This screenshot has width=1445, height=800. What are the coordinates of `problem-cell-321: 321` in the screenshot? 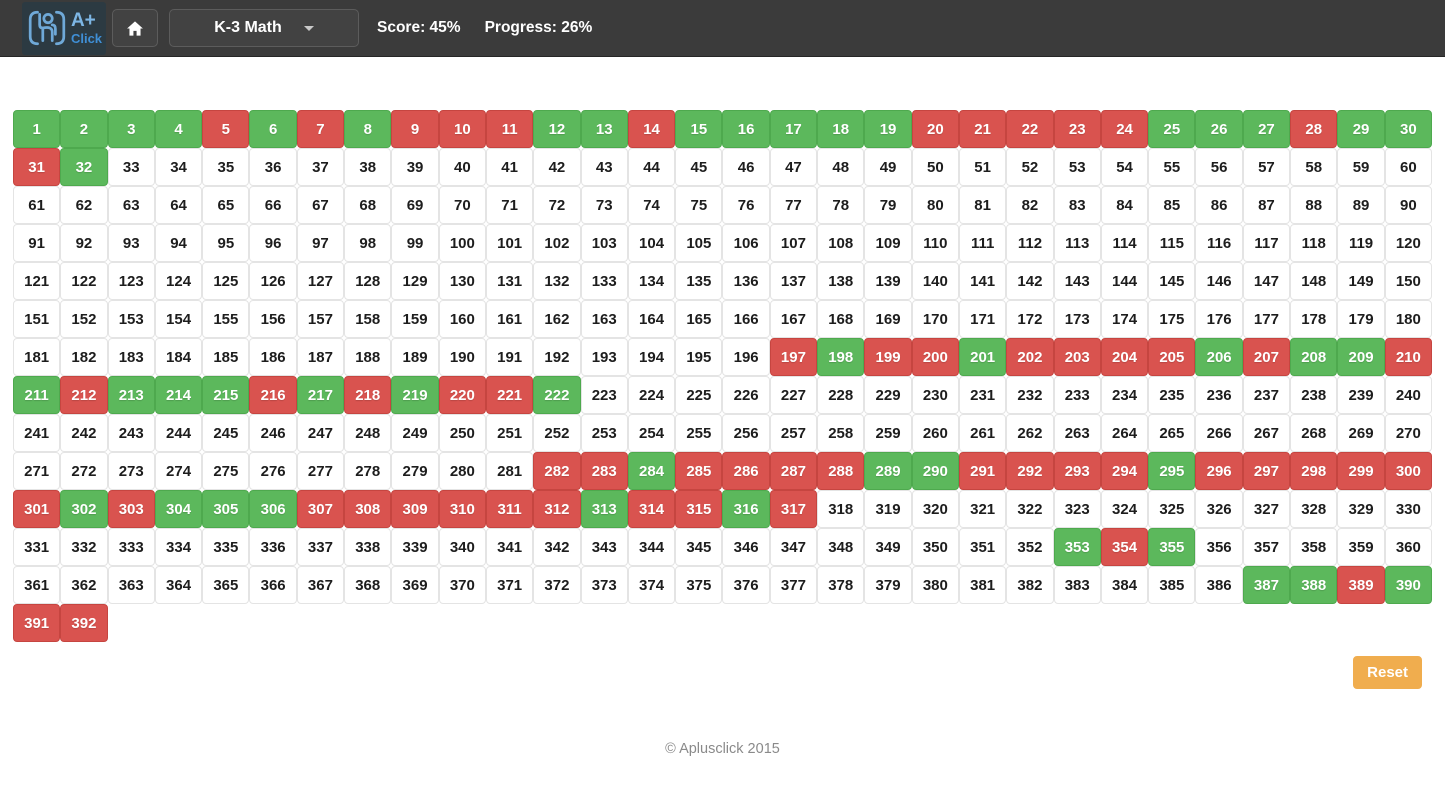 It's located at (982, 509).